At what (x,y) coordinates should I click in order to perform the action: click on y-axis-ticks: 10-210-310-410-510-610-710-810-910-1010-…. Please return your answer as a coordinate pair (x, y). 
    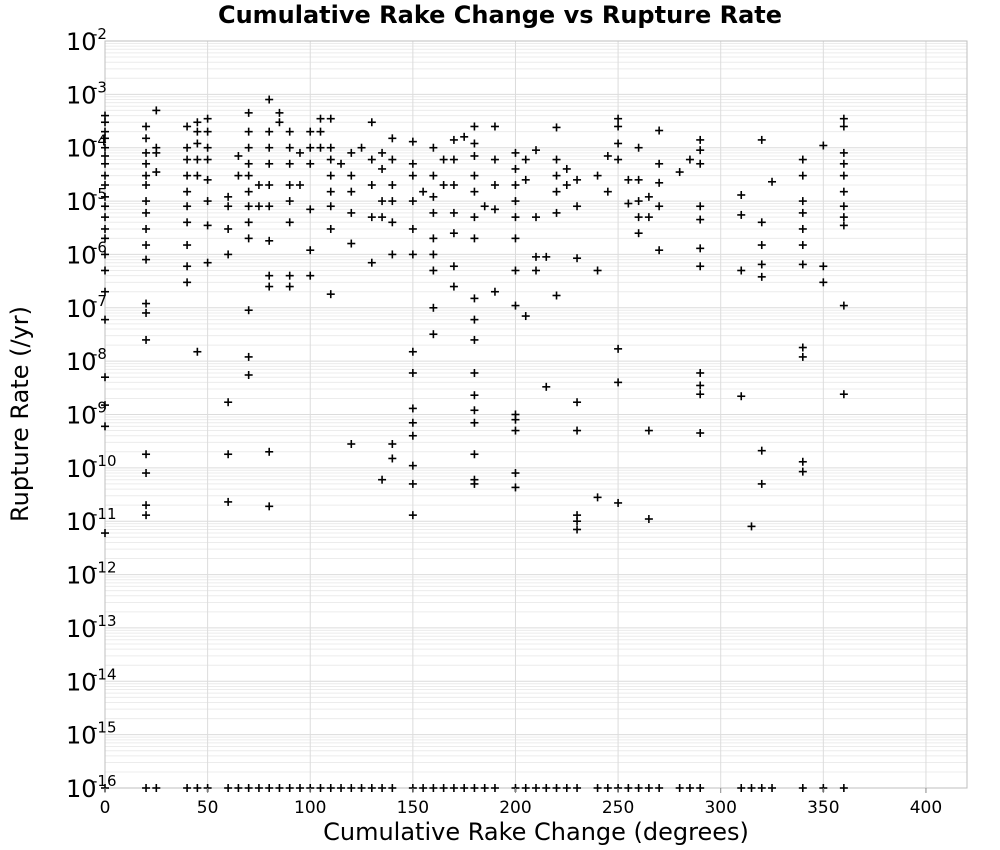
    Looking at the image, I should click on (91, 414).